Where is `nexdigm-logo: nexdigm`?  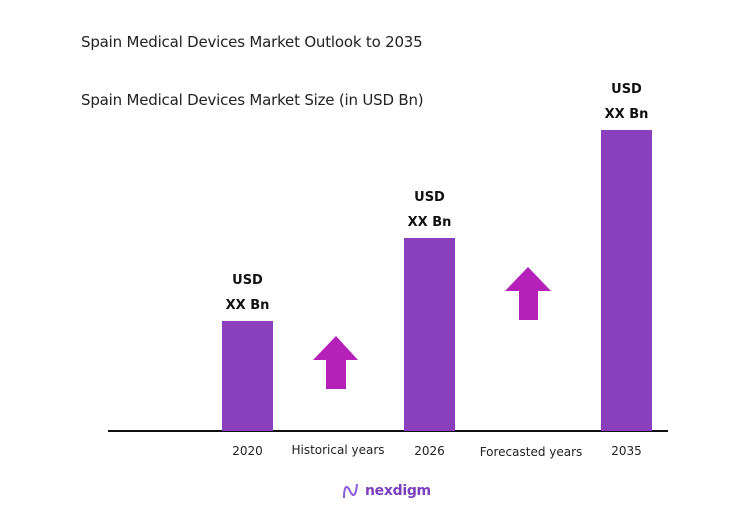 nexdigm-logo: nexdigm is located at coordinates (386, 491).